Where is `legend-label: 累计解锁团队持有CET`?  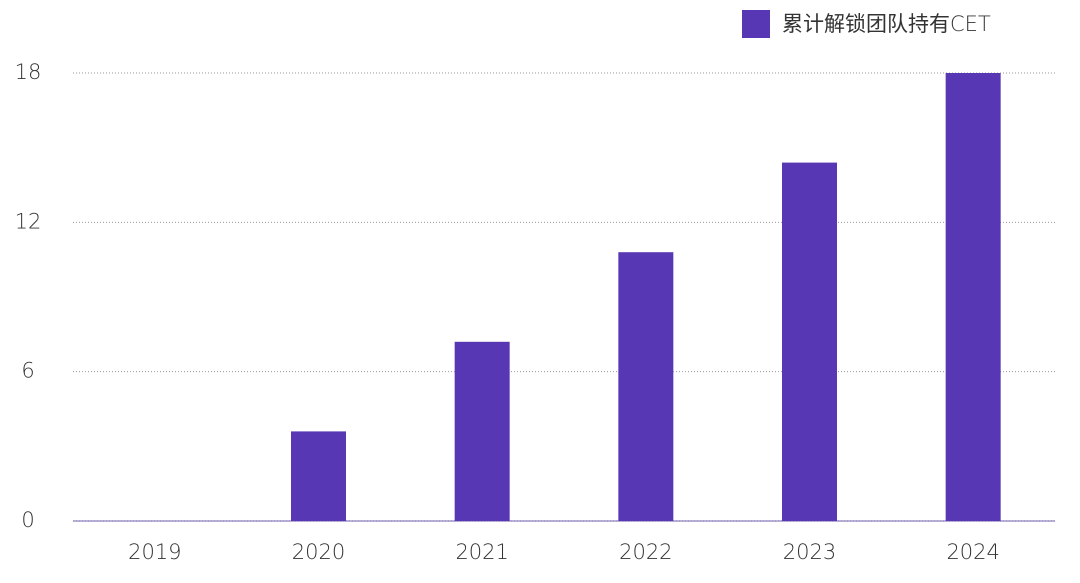
legend-label: 累计解锁团队持有CET is located at coordinates (886, 24).